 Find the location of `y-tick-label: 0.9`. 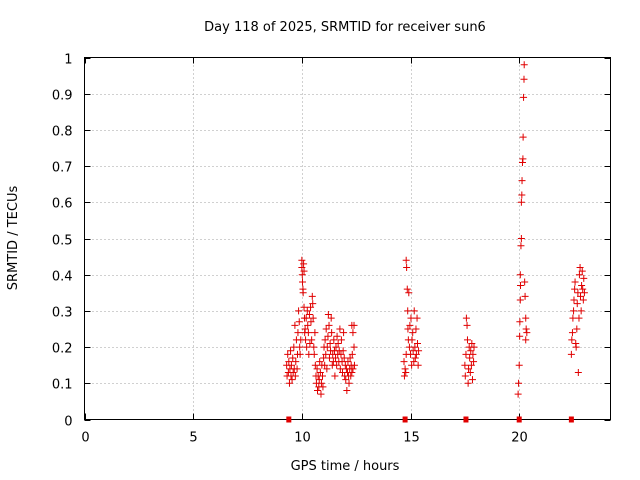

y-tick-label: 0.9 is located at coordinates (62, 96).